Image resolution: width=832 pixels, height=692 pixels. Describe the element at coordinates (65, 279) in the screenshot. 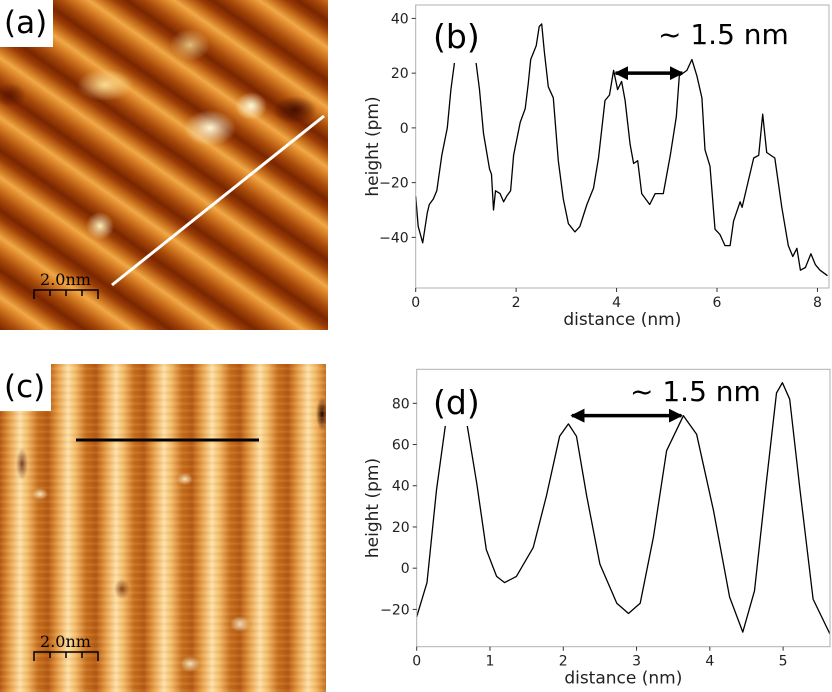

I see `scale-bar-label-a: 2.0nm` at that location.